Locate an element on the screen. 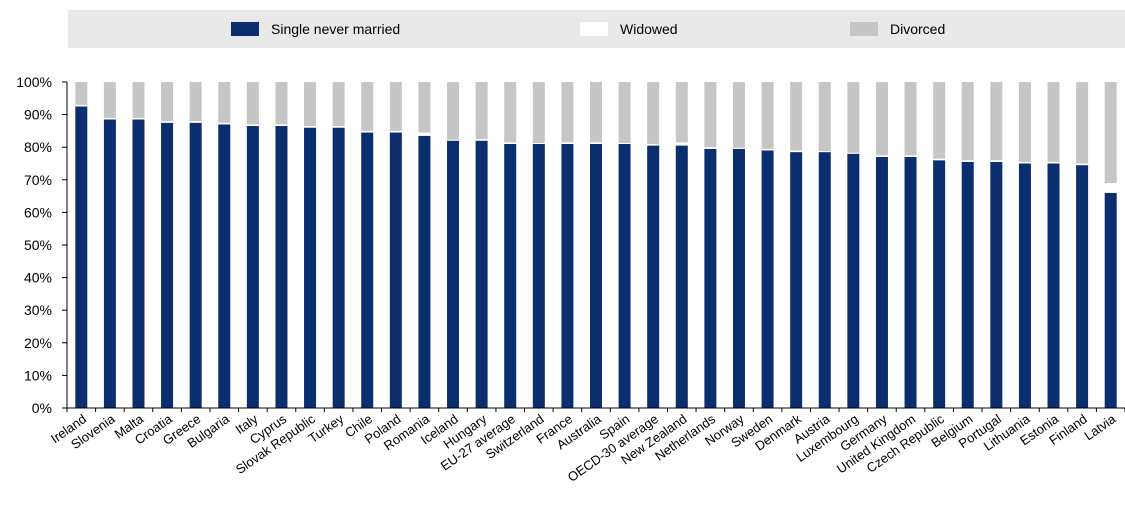 This screenshot has width=1125, height=512. legend-label-widowed: Widowed is located at coordinates (649, 29).